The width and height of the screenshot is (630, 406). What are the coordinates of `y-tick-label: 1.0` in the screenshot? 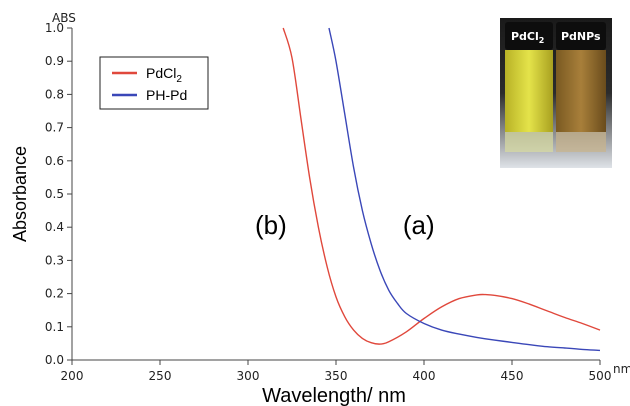 It's located at (54, 28).